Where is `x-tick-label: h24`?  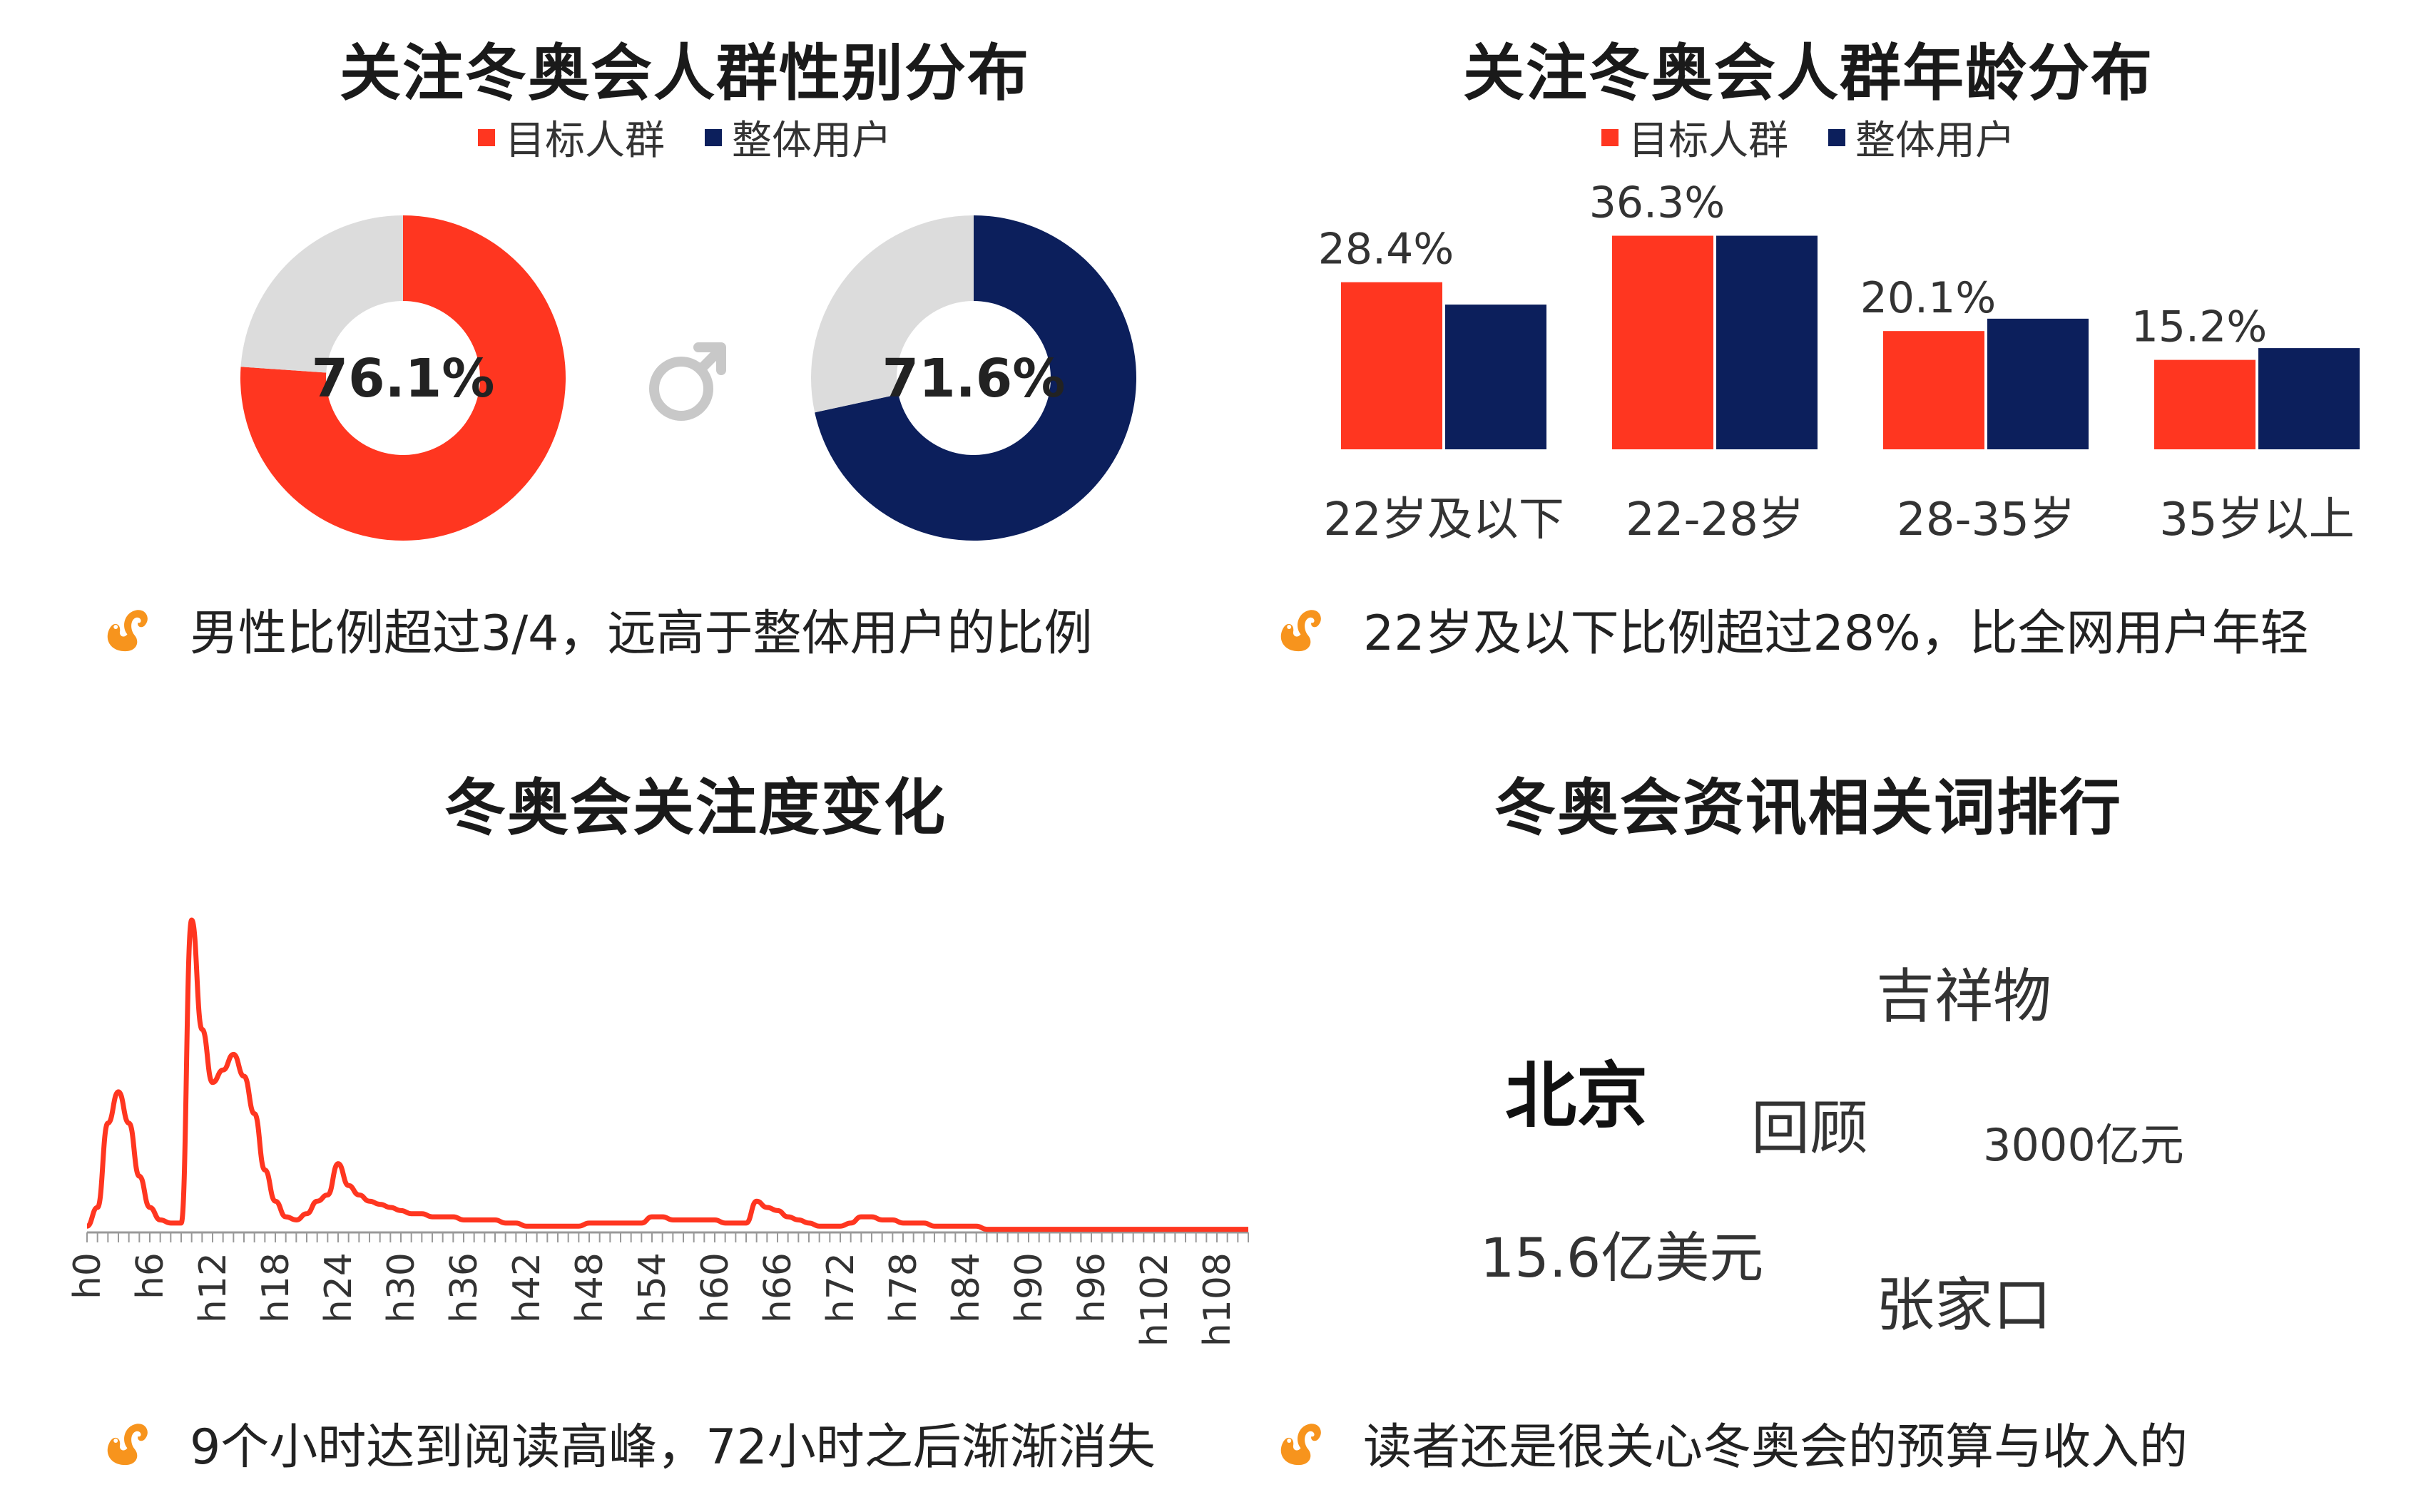
x-tick-label: h24 is located at coordinates (338, 1287).